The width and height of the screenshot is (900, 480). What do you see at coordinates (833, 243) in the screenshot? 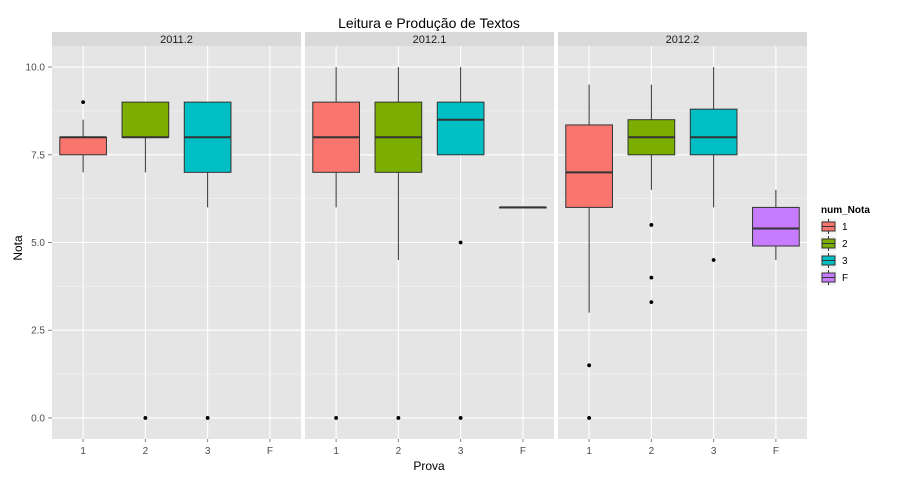
I see `legend-item-2: 2` at bounding box center [833, 243].